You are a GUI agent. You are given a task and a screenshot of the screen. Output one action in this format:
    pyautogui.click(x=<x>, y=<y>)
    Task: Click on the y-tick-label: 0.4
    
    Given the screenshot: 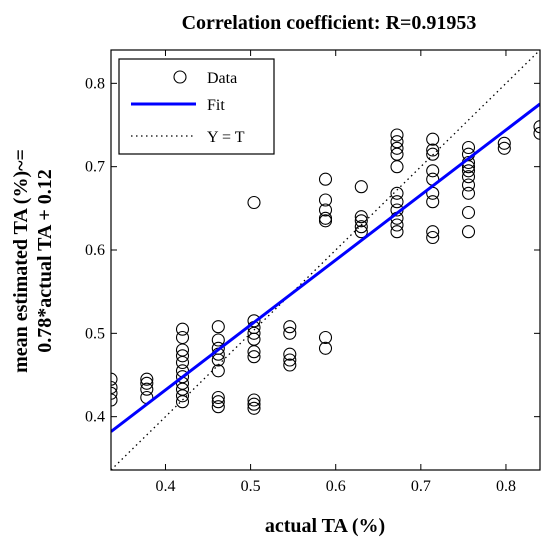 What is the action you would take?
    pyautogui.click(x=95, y=417)
    